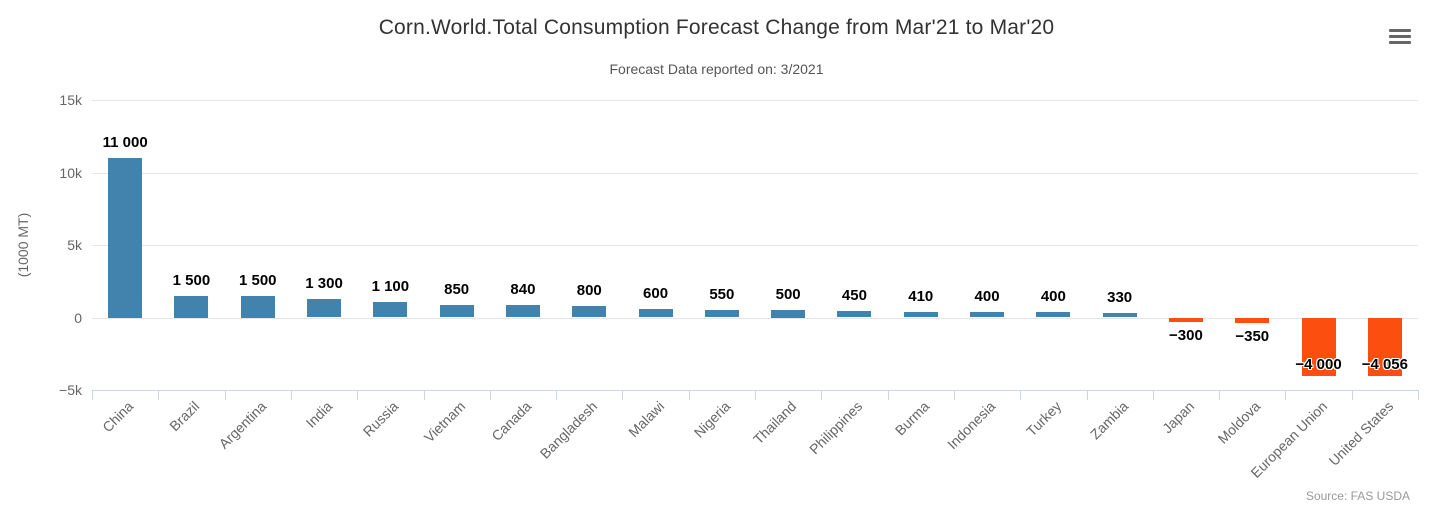 The width and height of the screenshot is (1433, 531). Describe the element at coordinates (324, 308) in the screenshot. I see `bar-india` at that location.